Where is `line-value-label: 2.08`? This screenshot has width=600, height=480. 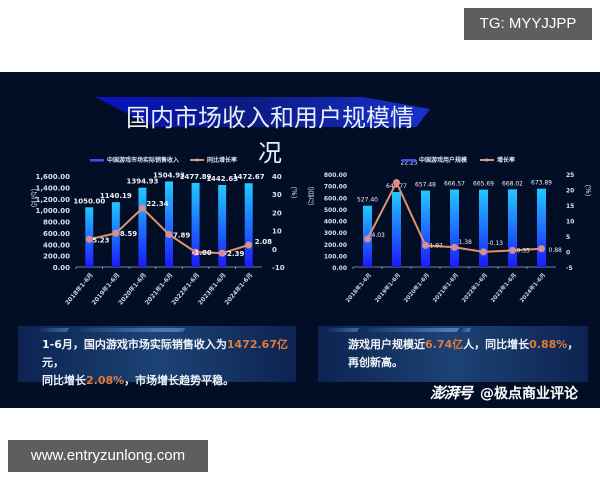 line-value-label: 2.08 is located at coordinates (263, 242).